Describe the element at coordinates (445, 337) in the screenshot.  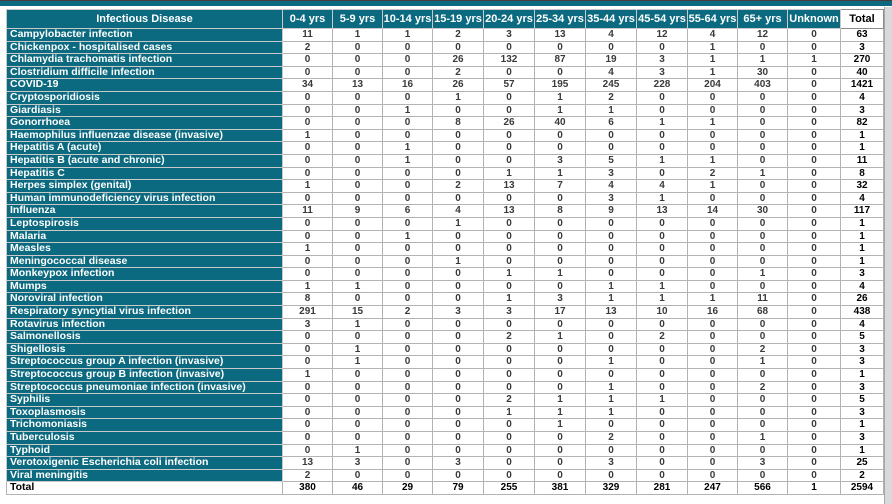
I see `table-row: Salmonellosis 0 0 0 0 2 1 0 2 0 0 0 5` at that location.